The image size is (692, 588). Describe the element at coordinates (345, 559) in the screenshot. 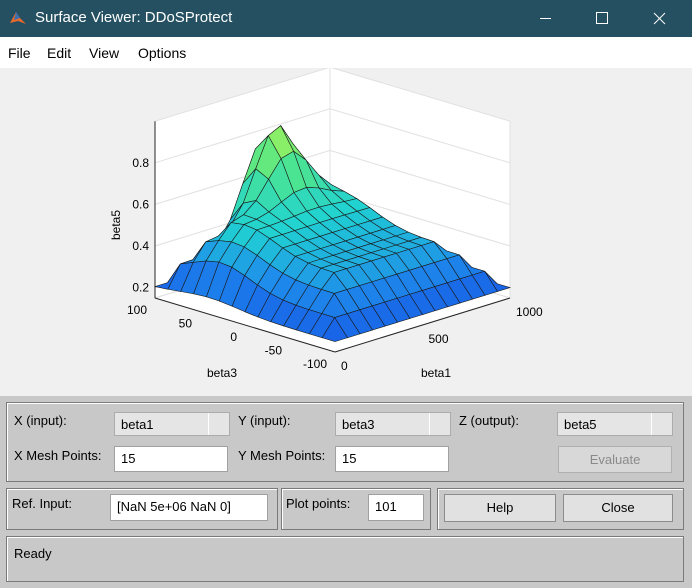

I see `status-panel` at that location.